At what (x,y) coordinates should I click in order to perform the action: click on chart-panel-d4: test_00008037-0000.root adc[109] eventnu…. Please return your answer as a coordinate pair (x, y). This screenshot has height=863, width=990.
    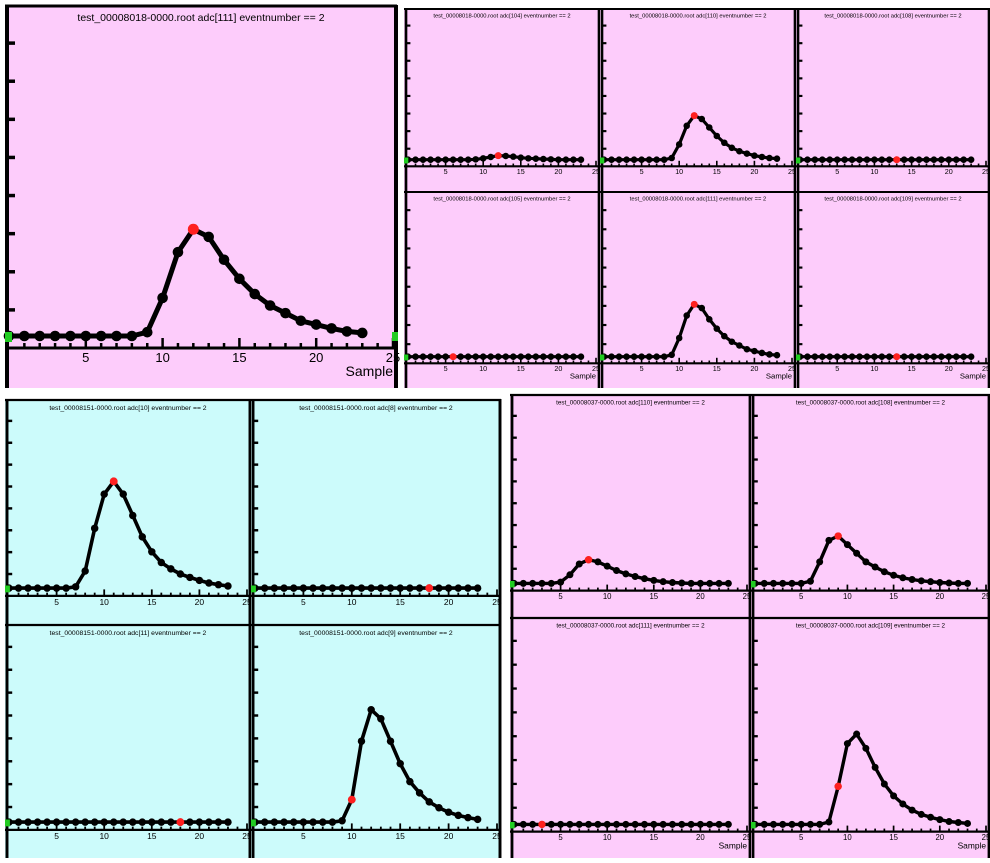
    Looking at the image, I should click on (870, 737).